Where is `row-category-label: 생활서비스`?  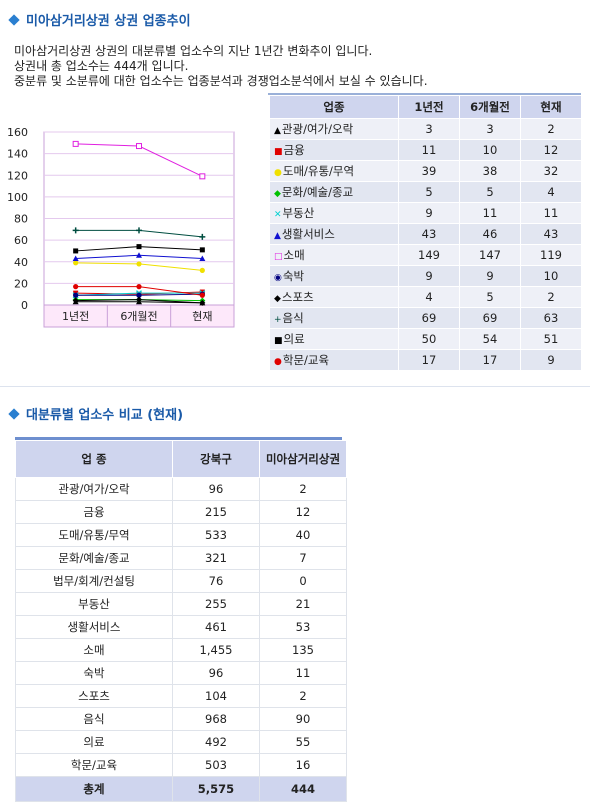 row-category-label: 생활서비스 is located at coordinates (308, 234).